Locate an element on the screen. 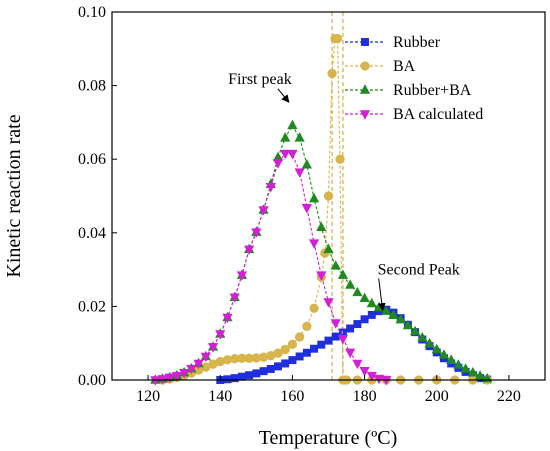 The height and width of the screenshot is (451, 550). legend: Rubber BA Rubber+BA BA calculated is located at coordinates (414, 78).